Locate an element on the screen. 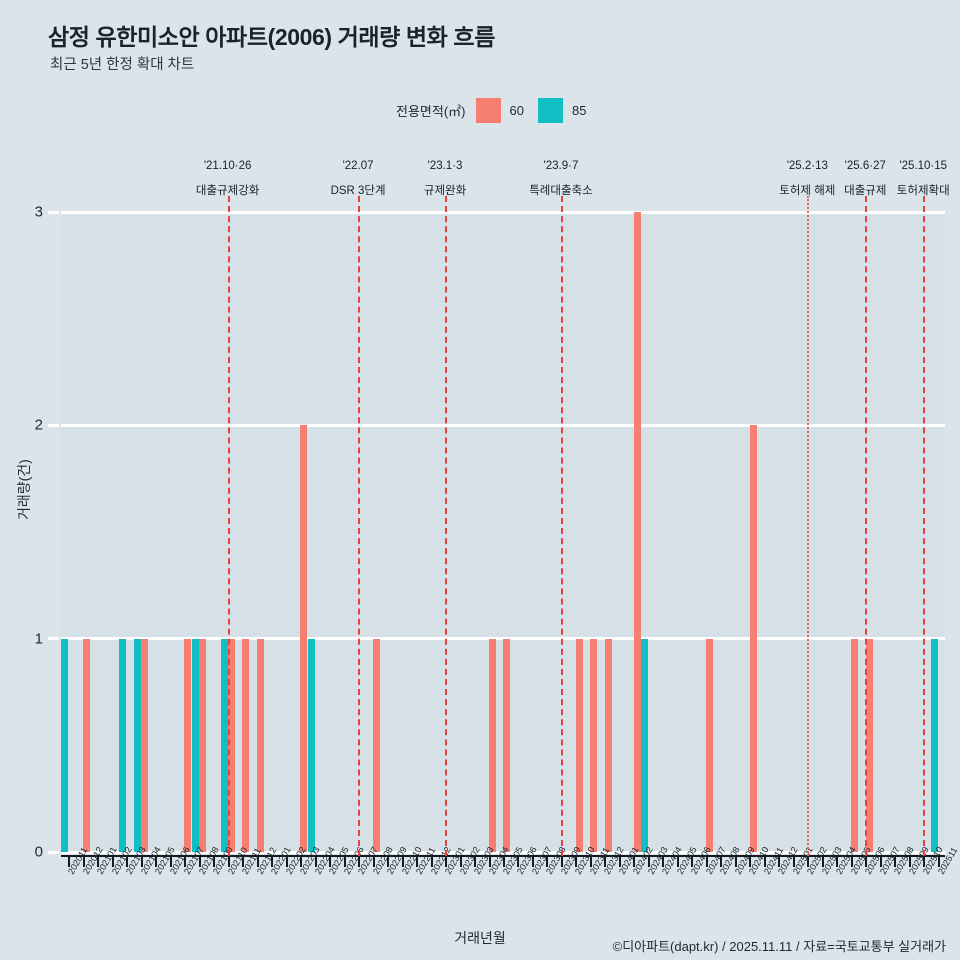  y-tick-label: 0 is located at coordinates (38, 852).